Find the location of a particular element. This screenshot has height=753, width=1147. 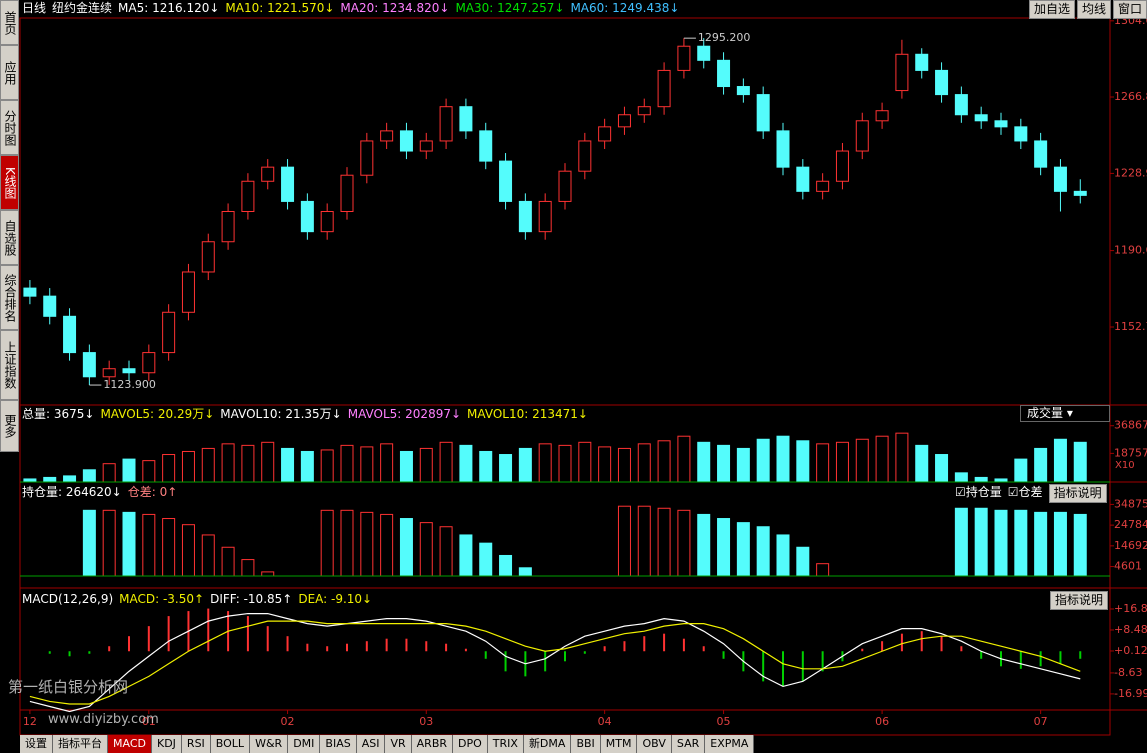

indicator-tab: VR is located at coordinates (398, 744).